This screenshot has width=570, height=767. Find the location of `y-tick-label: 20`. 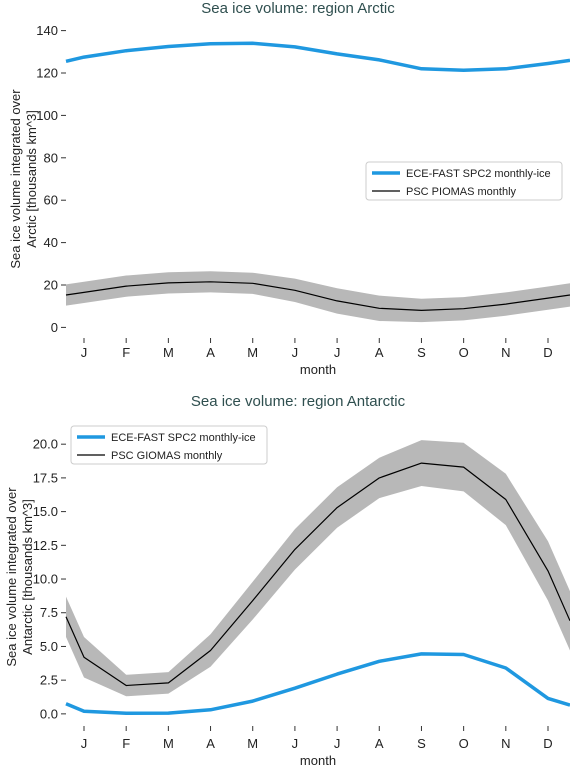

y-tick-label: 20 is located at coordinates (51, 285).